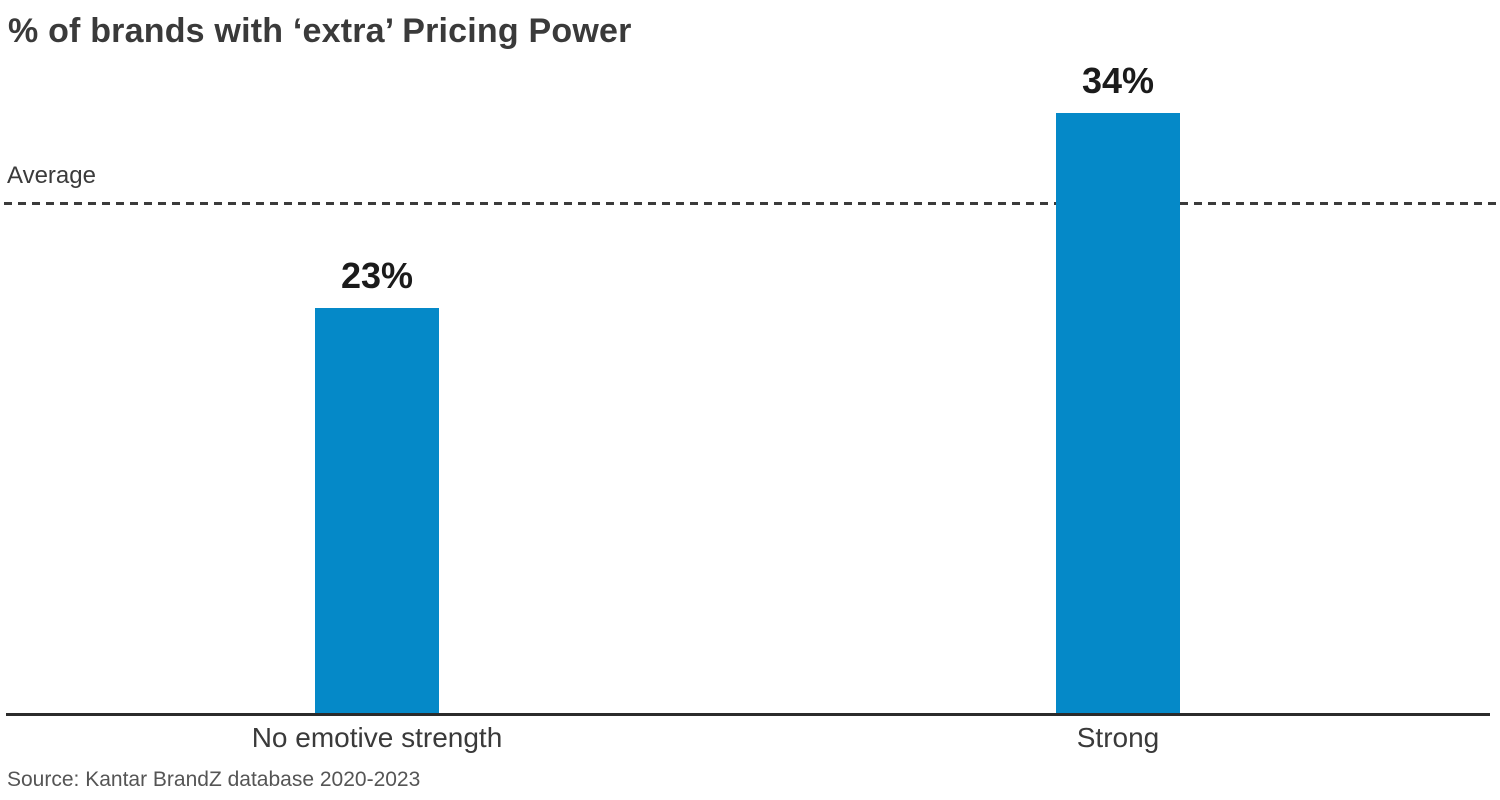 The height and width of the screenshot is (800, 1500). Describe the element at coordinates (1118, 413) in the screenshot. I see `bar-strong` at that location.